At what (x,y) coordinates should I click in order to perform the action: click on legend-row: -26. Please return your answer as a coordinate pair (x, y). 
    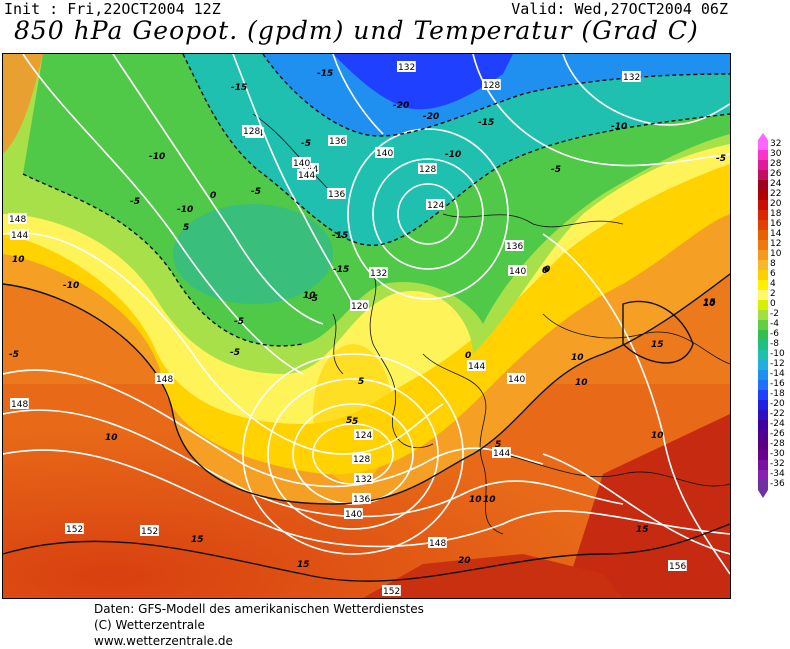
    Looking at the image, I should click on (772, 434).